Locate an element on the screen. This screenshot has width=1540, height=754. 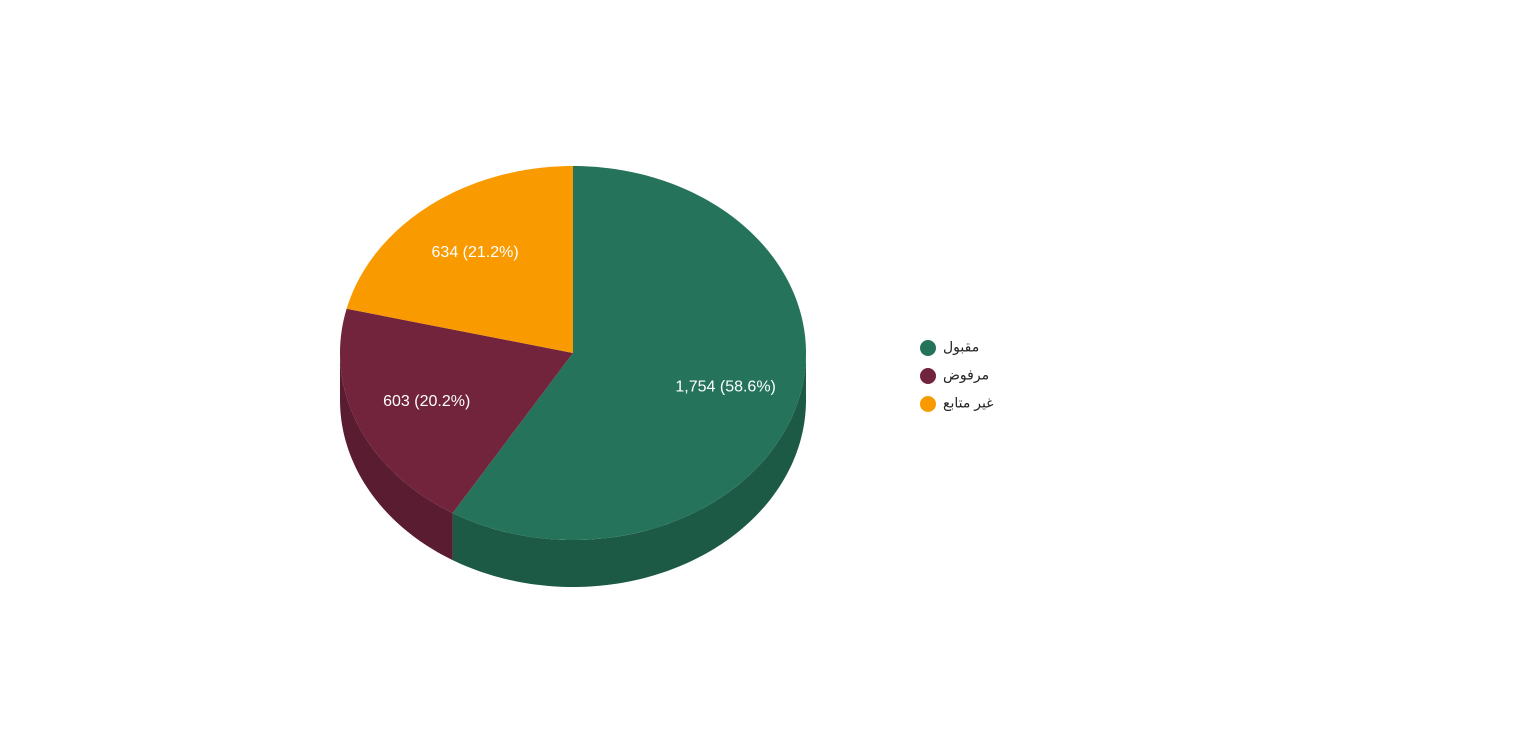
value-label: 603 (20.2%) is located at coordinates (426, 401).